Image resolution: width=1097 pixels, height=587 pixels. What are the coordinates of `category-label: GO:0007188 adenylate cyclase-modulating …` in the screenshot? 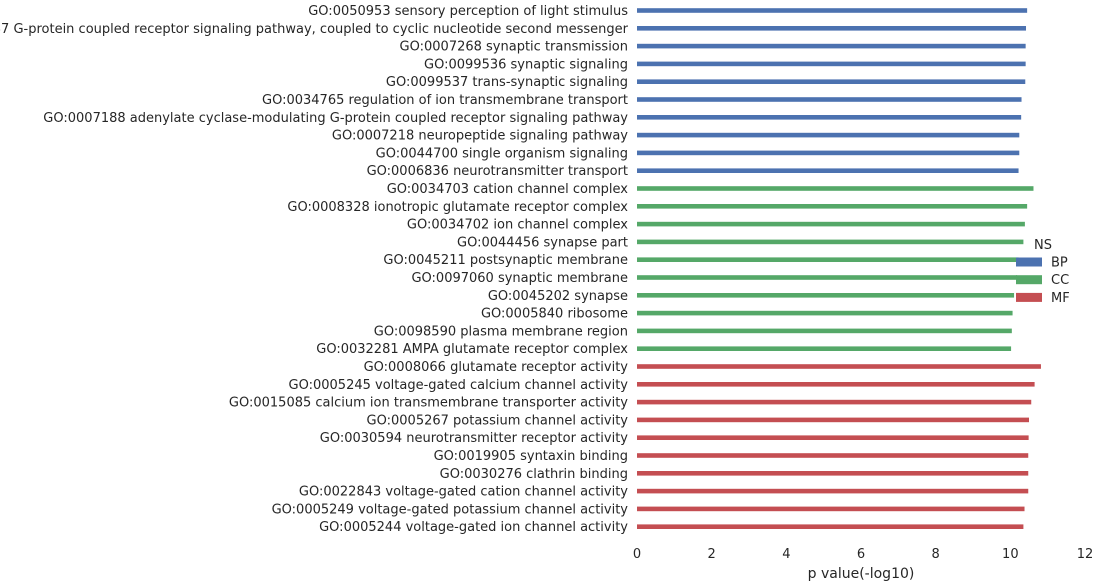 It's located at (335, 118).